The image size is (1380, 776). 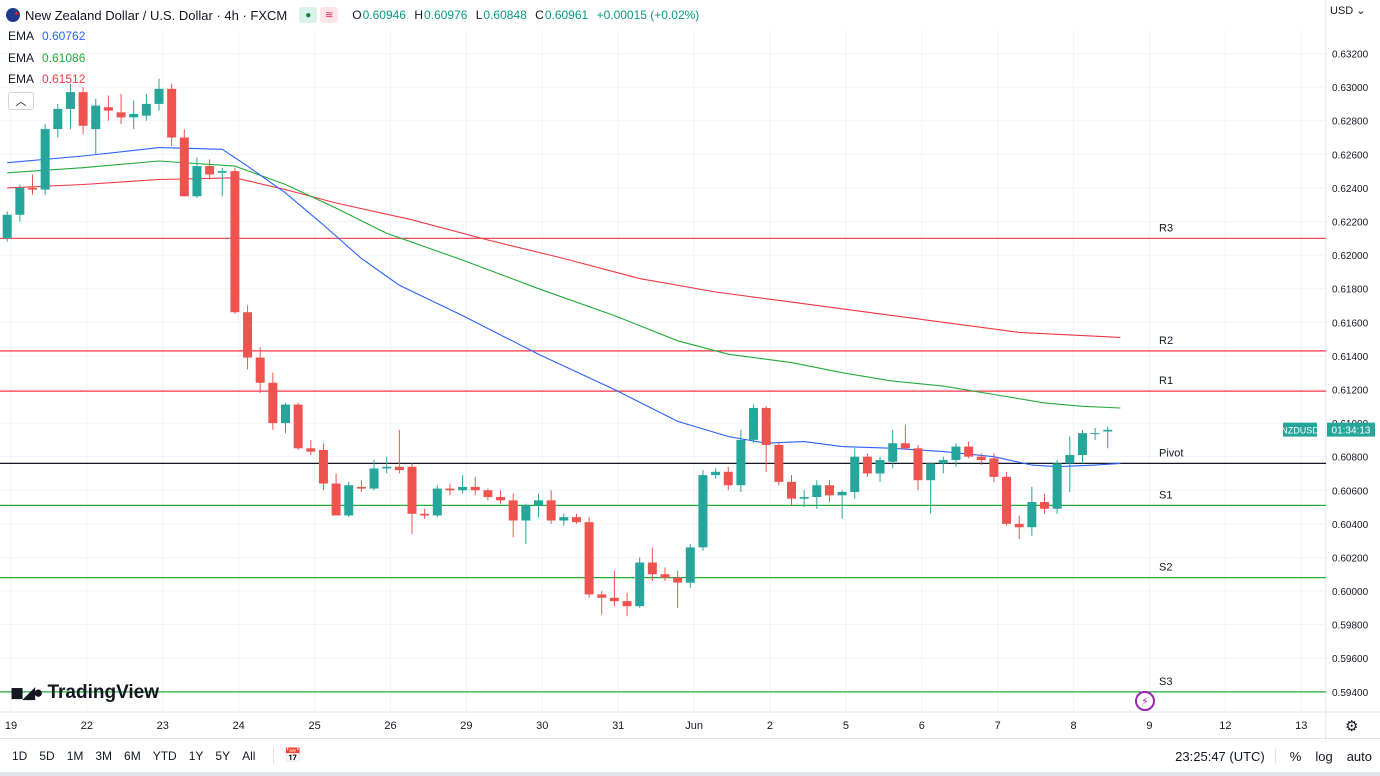 I want to click on countdown-tag: 01:34:13, so click(x=1351, y=431).